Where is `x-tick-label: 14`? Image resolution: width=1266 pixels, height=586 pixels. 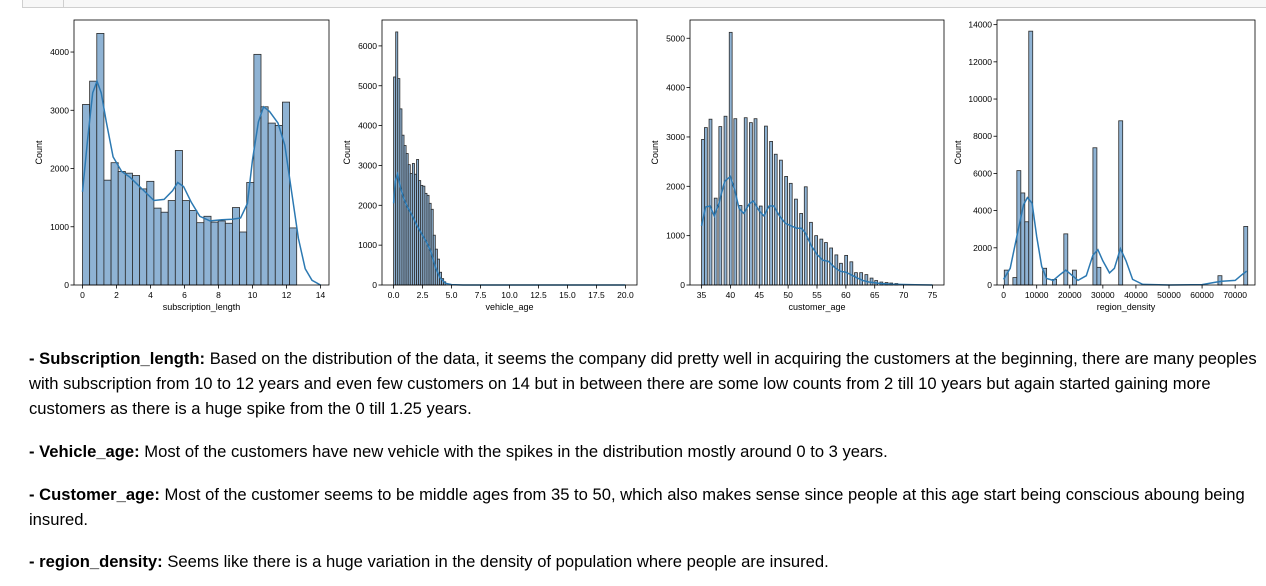
x-tick-label: 14 is located at coordinates (321, 295).